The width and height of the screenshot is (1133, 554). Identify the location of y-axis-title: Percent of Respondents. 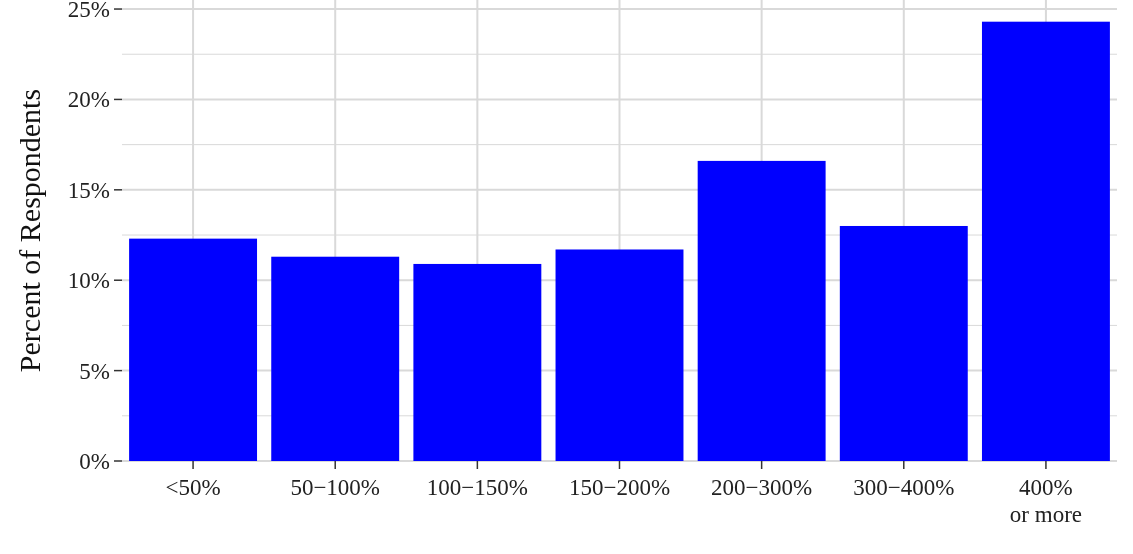
(29, 230).